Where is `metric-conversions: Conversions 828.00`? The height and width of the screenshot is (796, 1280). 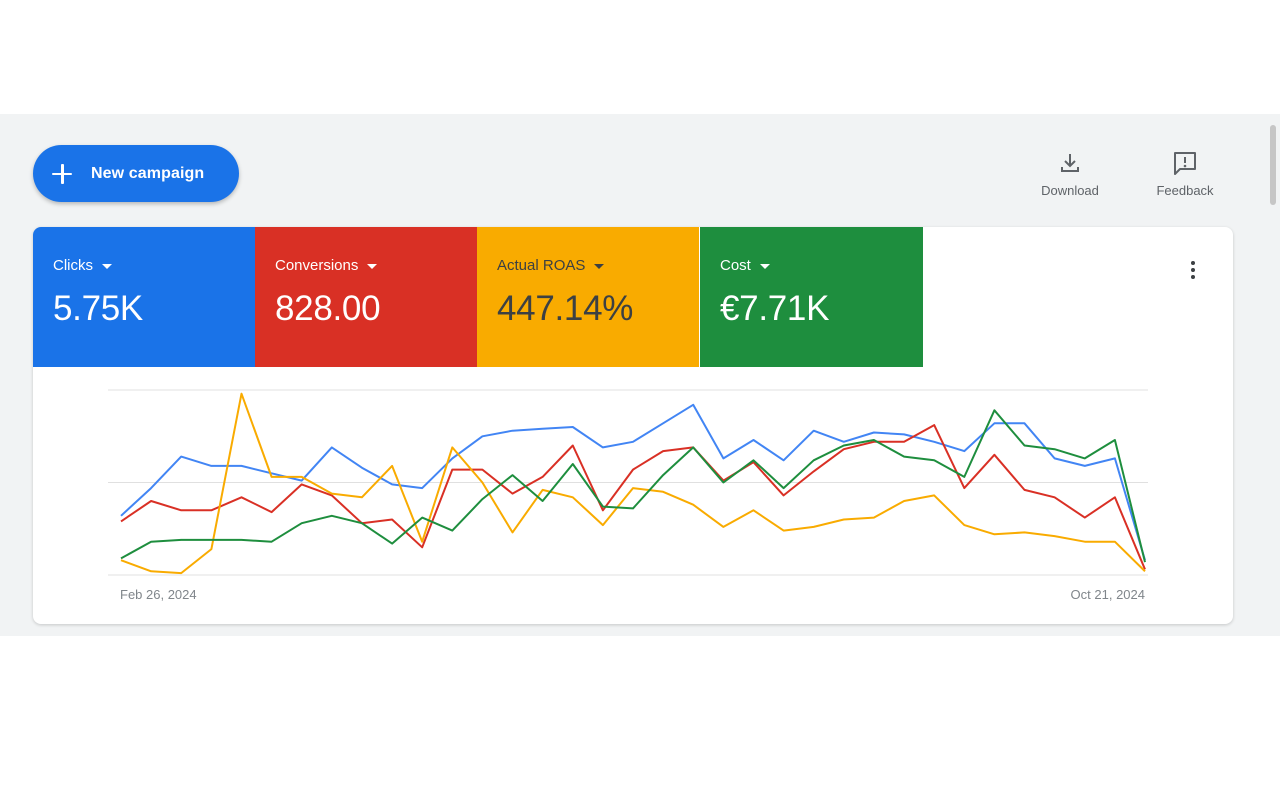 metric-conversions: Conversions 828.00 is located at coordinates (366, 297).